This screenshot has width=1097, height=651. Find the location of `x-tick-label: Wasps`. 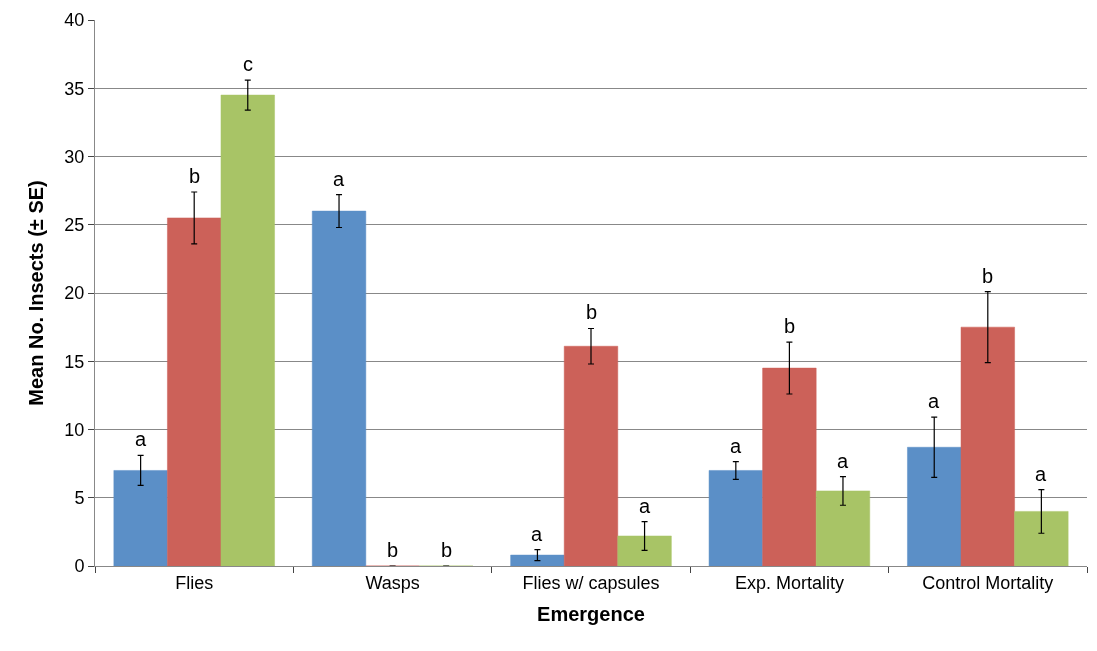

x-tick-label: Wasps is located at coordinates (392, 582).